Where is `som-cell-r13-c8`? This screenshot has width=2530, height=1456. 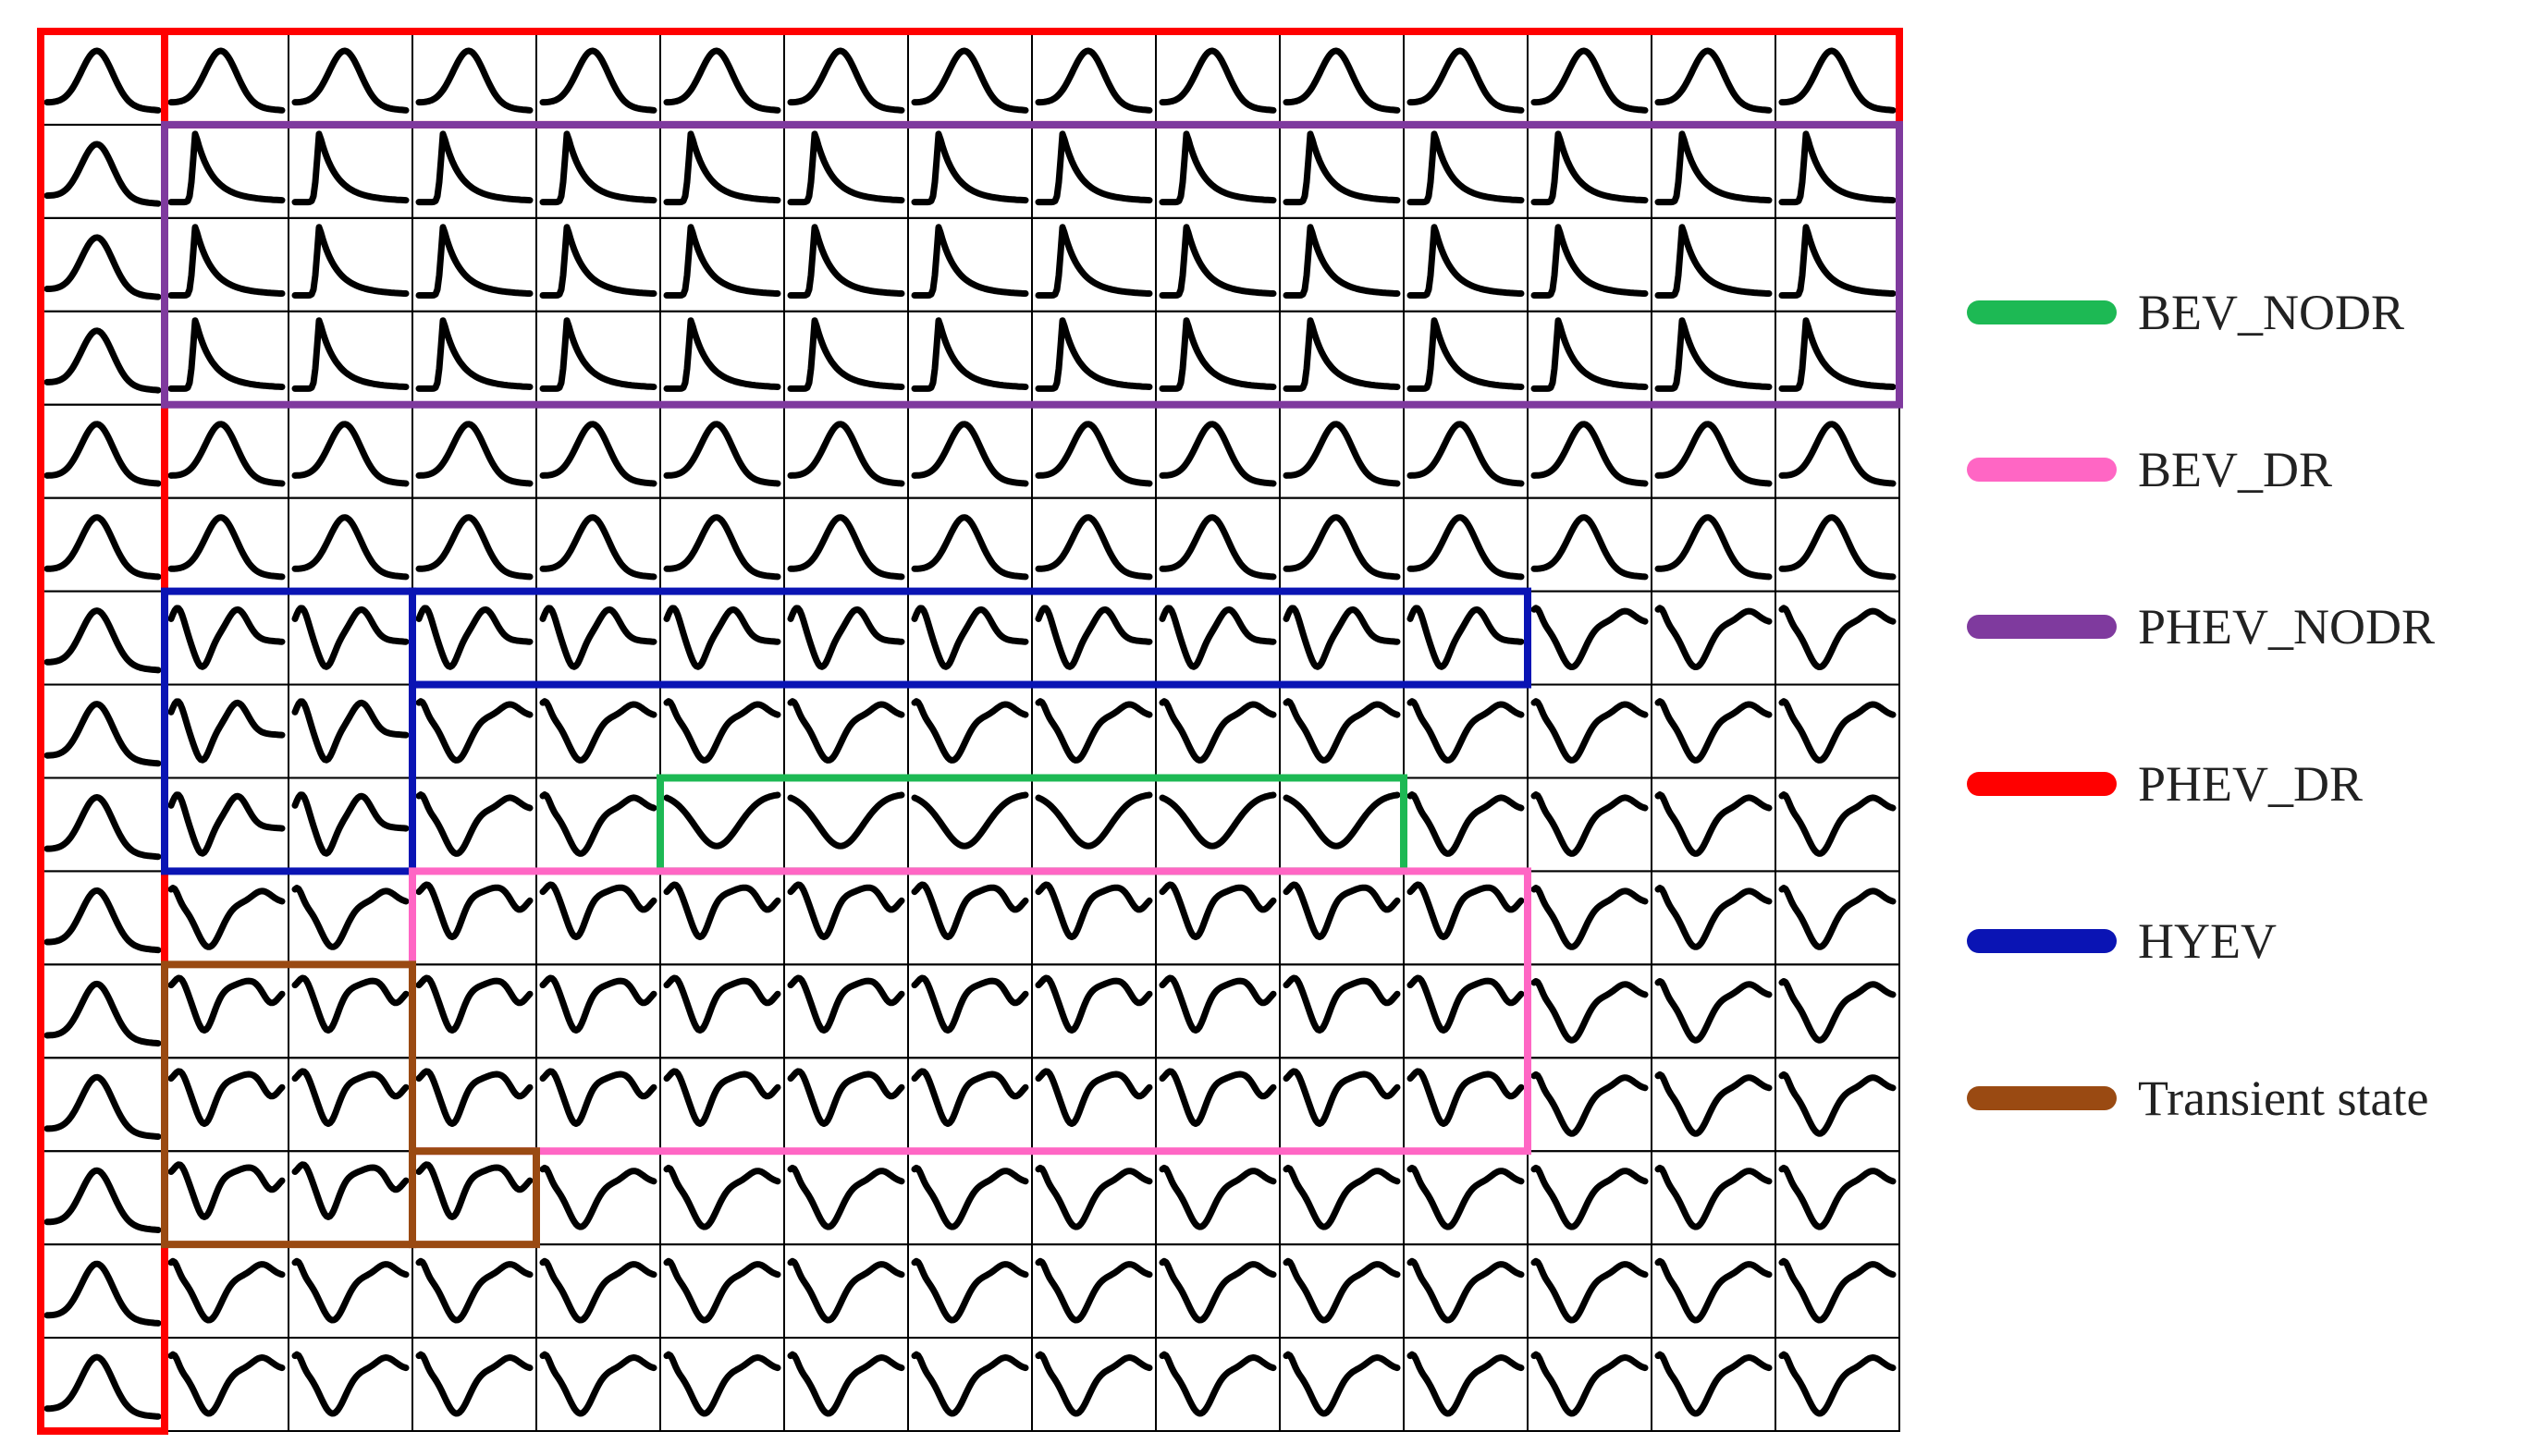 som-cell-r13-c8 is located at coordinates (1094, 1291).